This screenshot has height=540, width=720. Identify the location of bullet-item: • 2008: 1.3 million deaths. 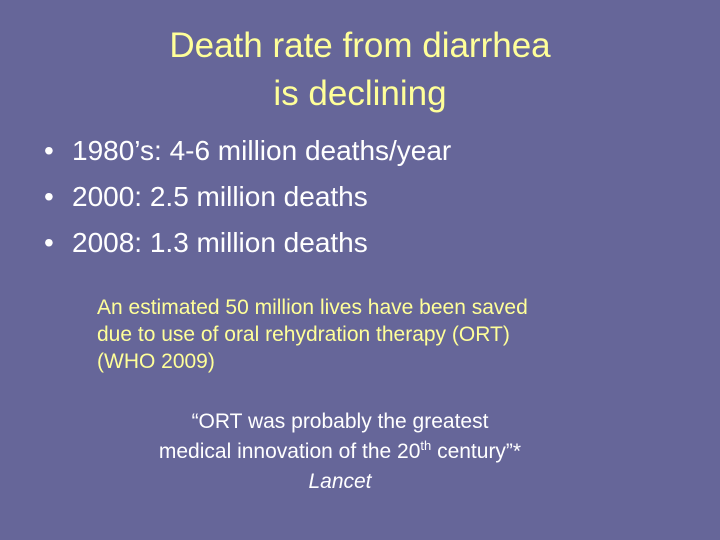
(247, 247).